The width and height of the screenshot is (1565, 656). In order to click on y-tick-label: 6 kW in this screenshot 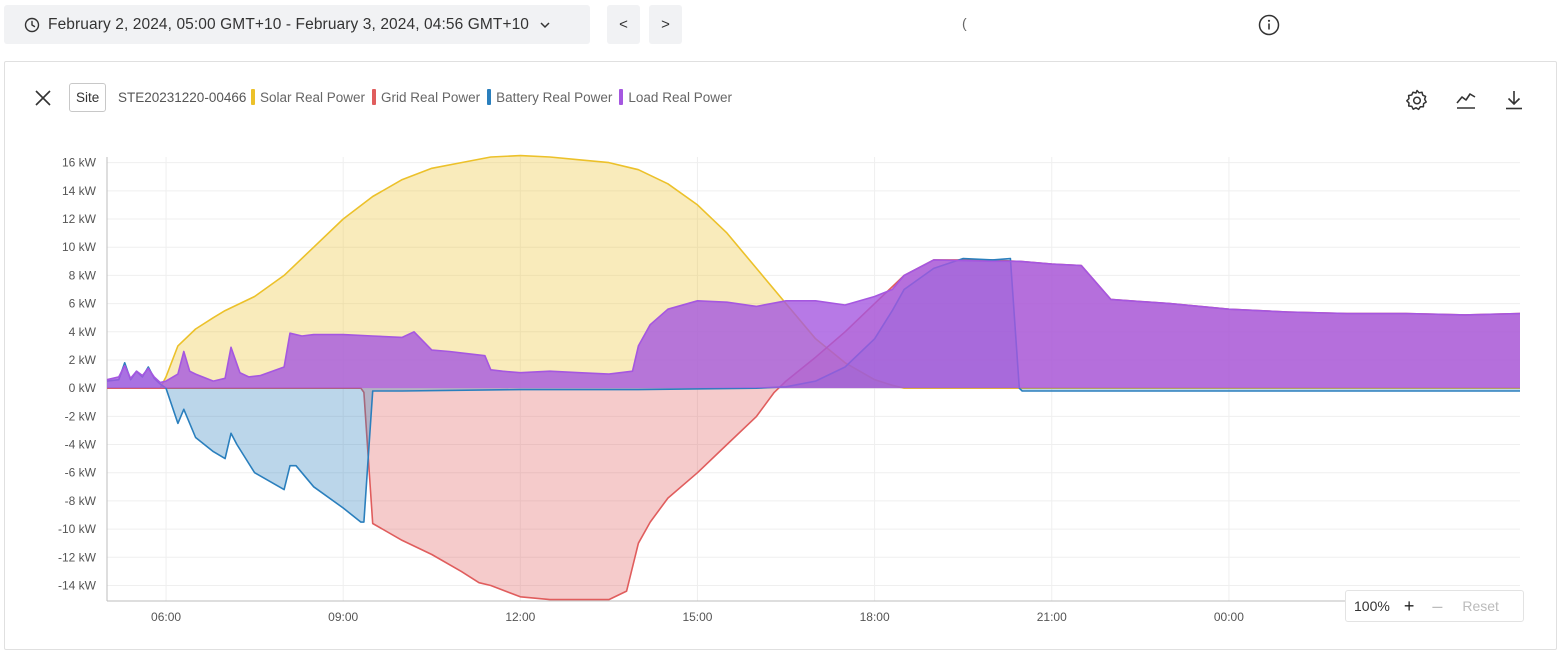, I will do `click(83, 304)`.